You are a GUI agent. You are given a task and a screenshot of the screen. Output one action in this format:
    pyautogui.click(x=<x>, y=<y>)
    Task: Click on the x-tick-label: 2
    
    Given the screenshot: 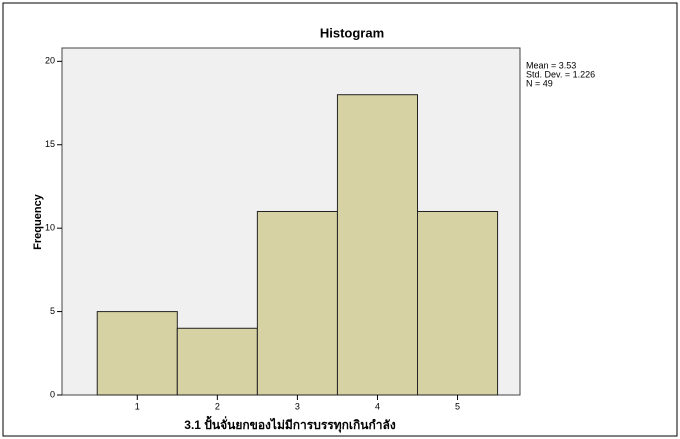 What is the action you would take?
    pyautogui.click(x=217, y=406)
    